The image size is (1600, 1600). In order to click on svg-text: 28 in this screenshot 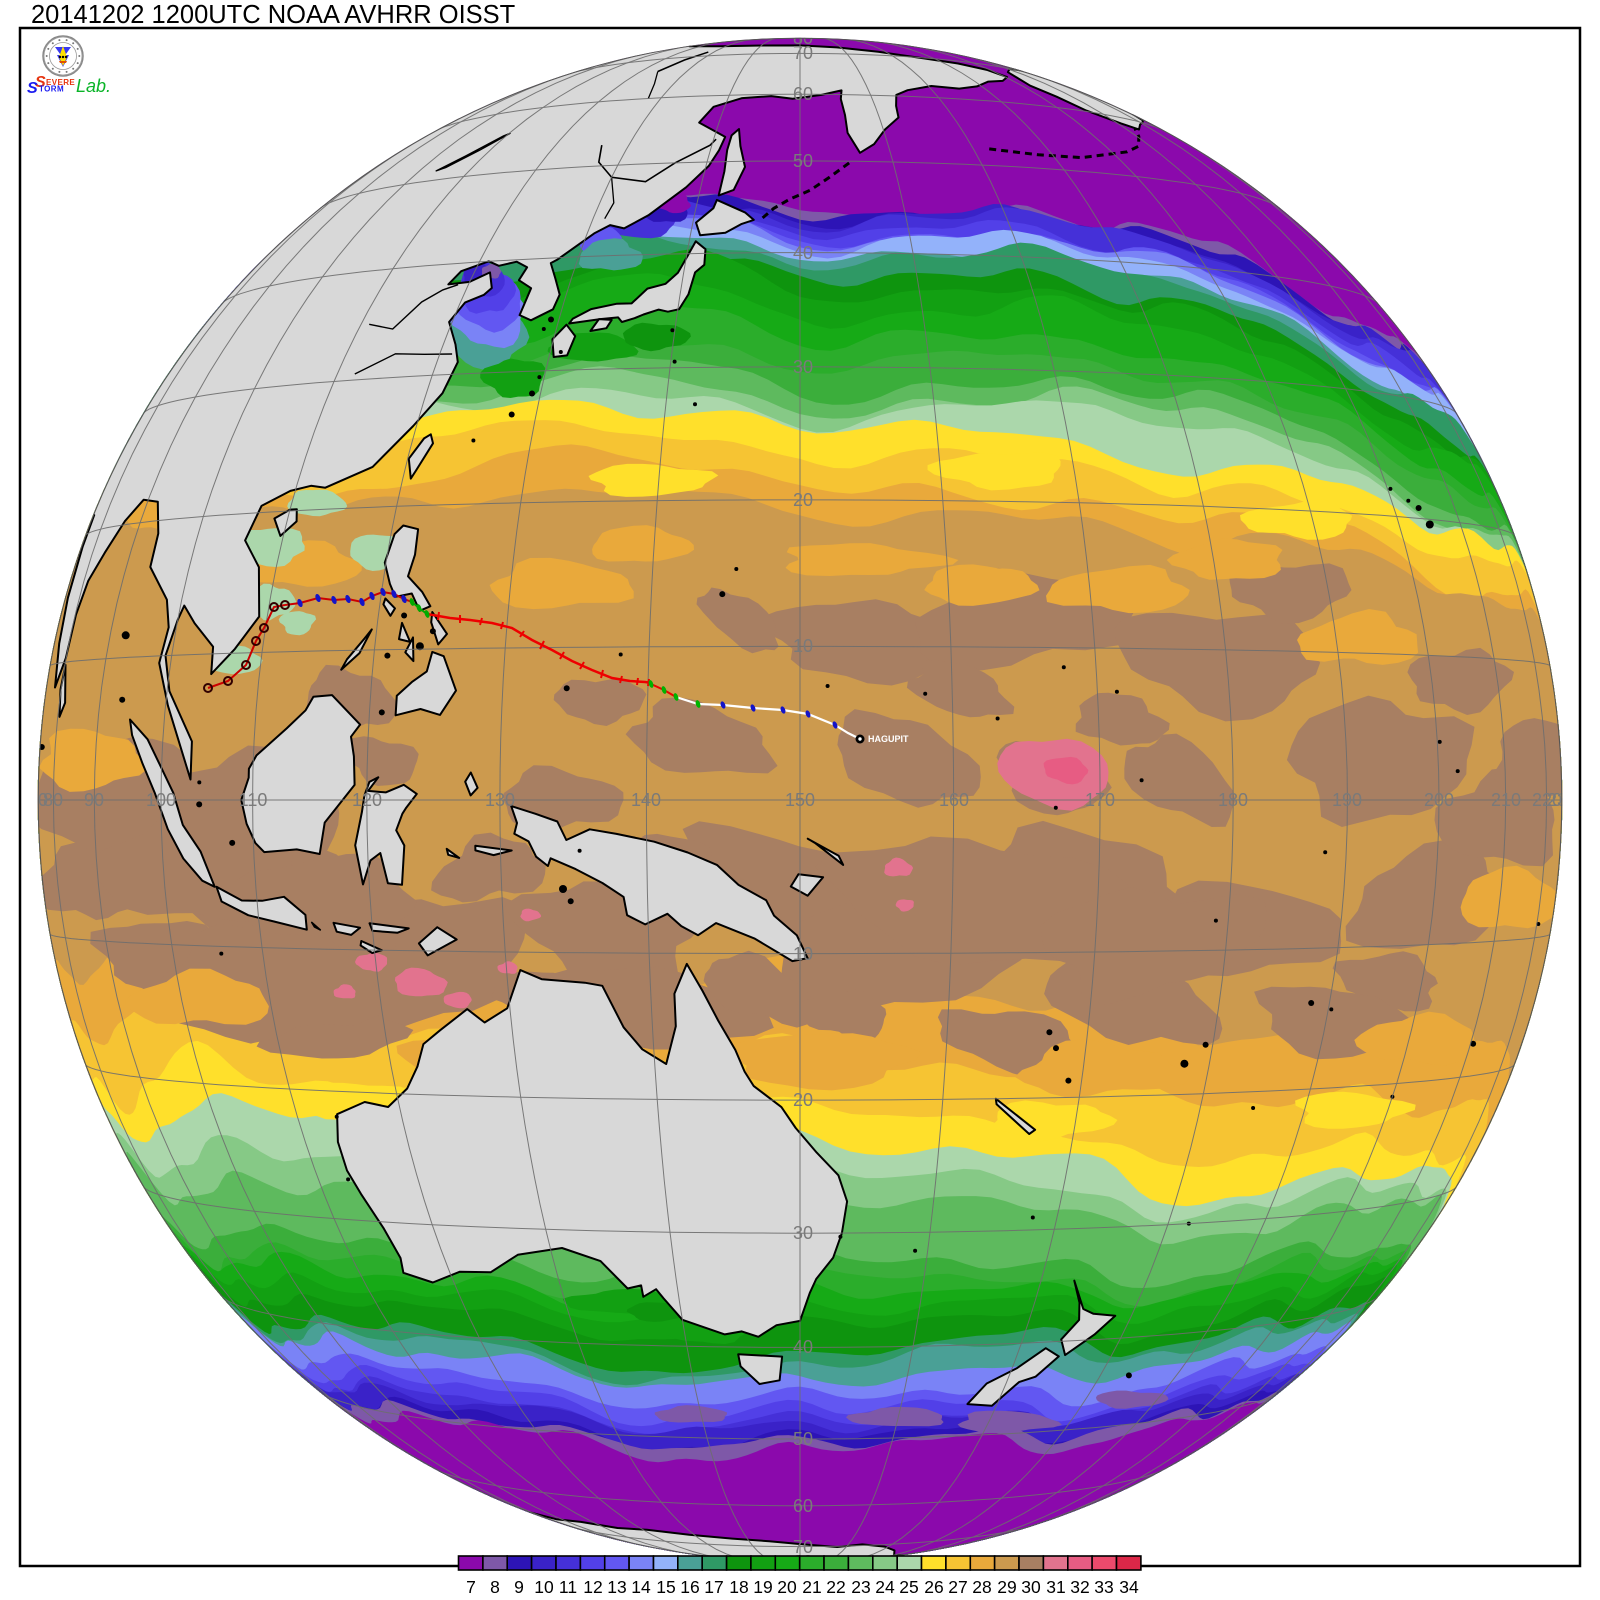, I will do `click(981, 1587)`.